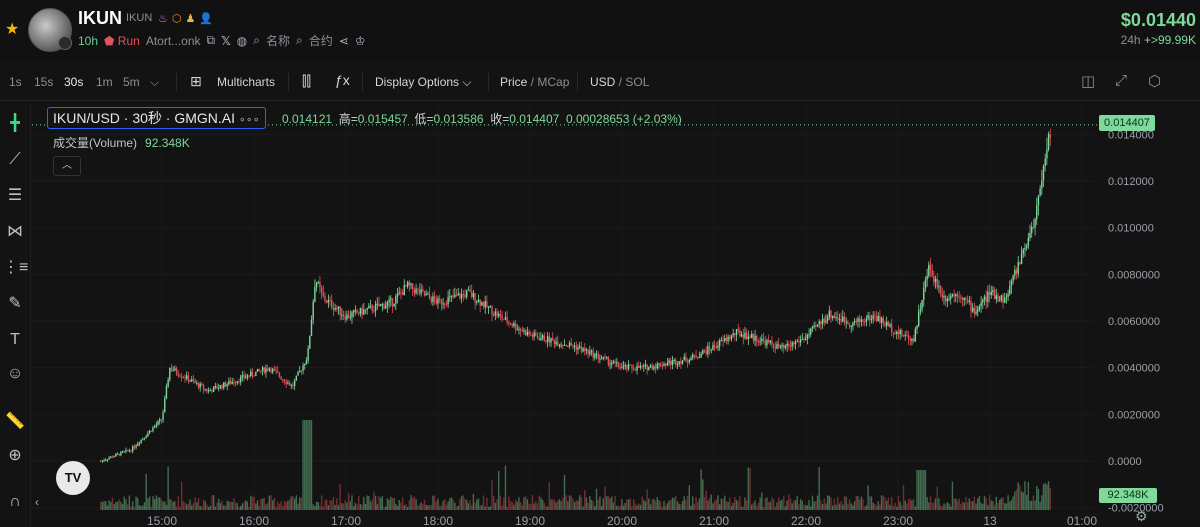 The height and width of the screenshot is (527, 1200). I want to click on horizontal-lines-icon: ☰, so click(15, 195).